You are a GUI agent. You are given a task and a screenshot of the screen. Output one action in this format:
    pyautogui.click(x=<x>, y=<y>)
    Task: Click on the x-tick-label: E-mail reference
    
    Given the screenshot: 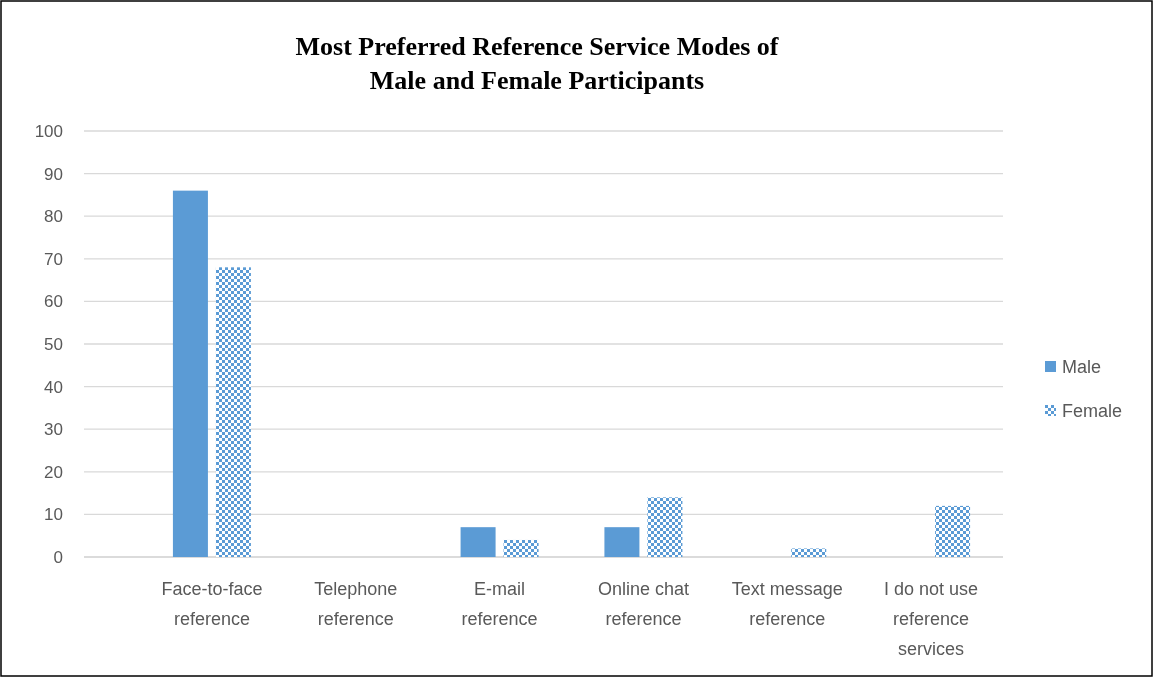 What is the action you would take?
    pyautogui.click(x=499, y=604)
    